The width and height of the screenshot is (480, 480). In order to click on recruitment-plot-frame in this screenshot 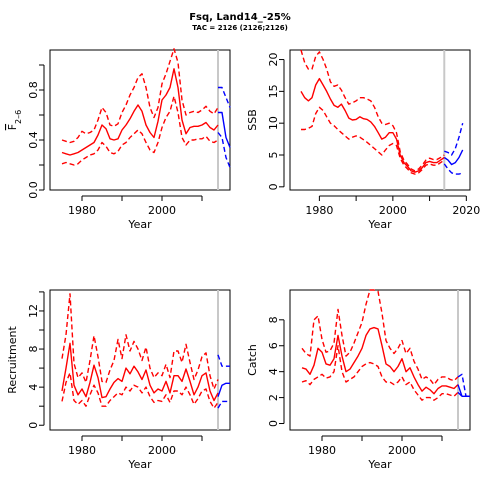, I will do `click(140, 360)`.